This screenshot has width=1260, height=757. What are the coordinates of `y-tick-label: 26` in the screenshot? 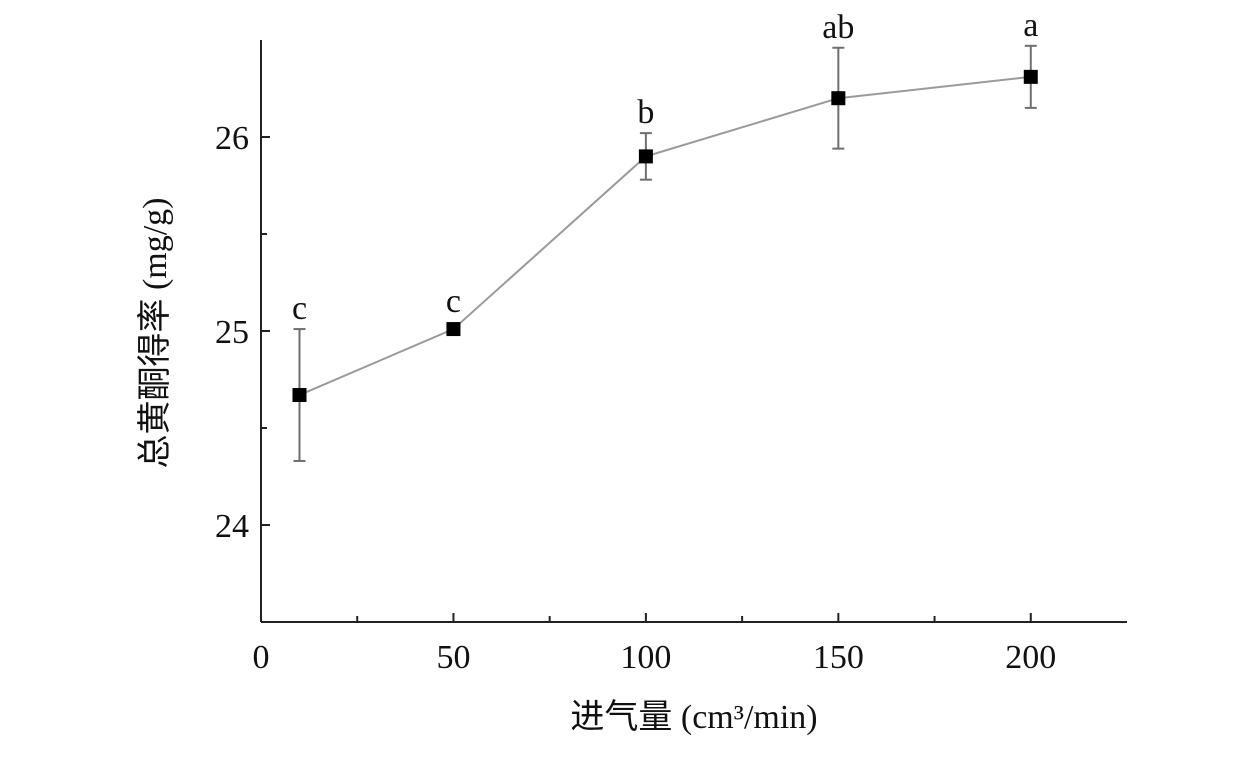 It's located at (232, 138).